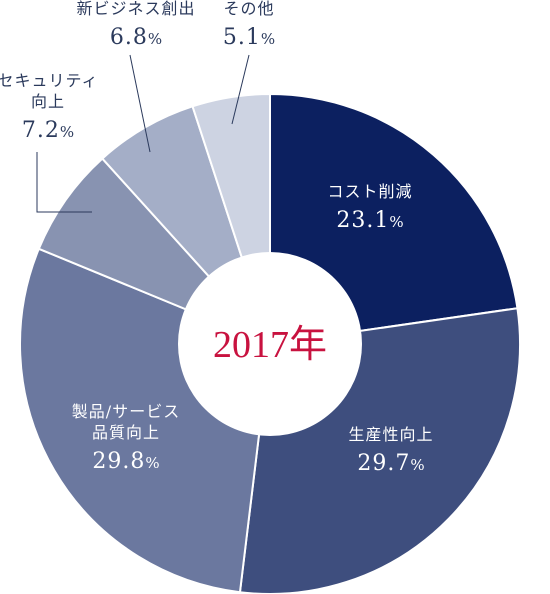 This screenshot has width=550, height=594. What do you see at coordinates (390, 450) in the screenshot?
I see `slice-label-2: 生産性向上 29.7%` at bounding box center [390, 450].